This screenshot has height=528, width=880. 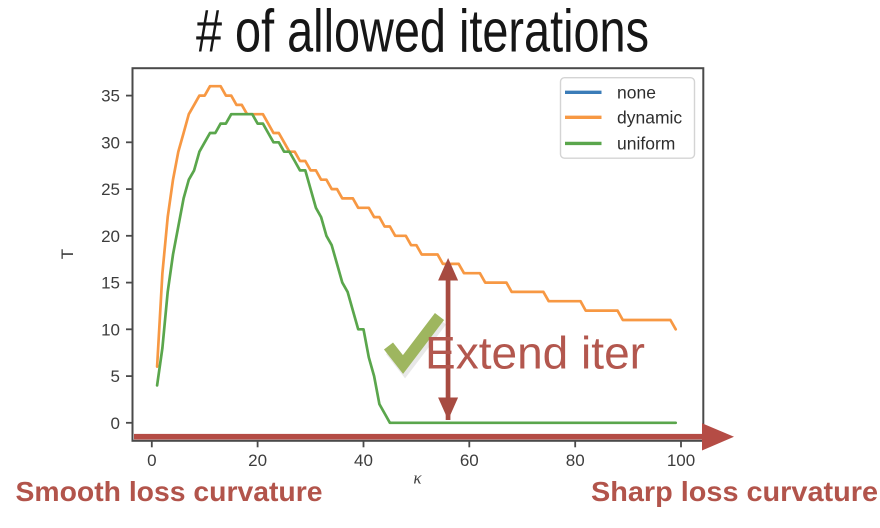 I want to click on svg-text: Sharp loss curvature, so click(x=734, y=491).